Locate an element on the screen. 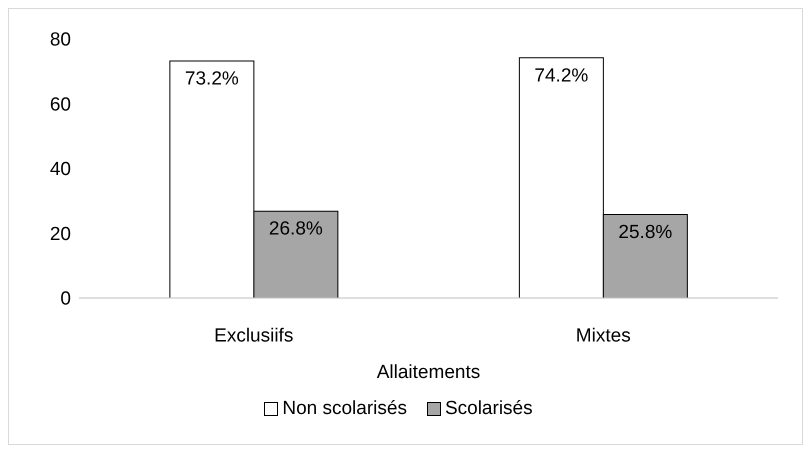  y-tick-label: 0 is located at coordinates (65, 299).